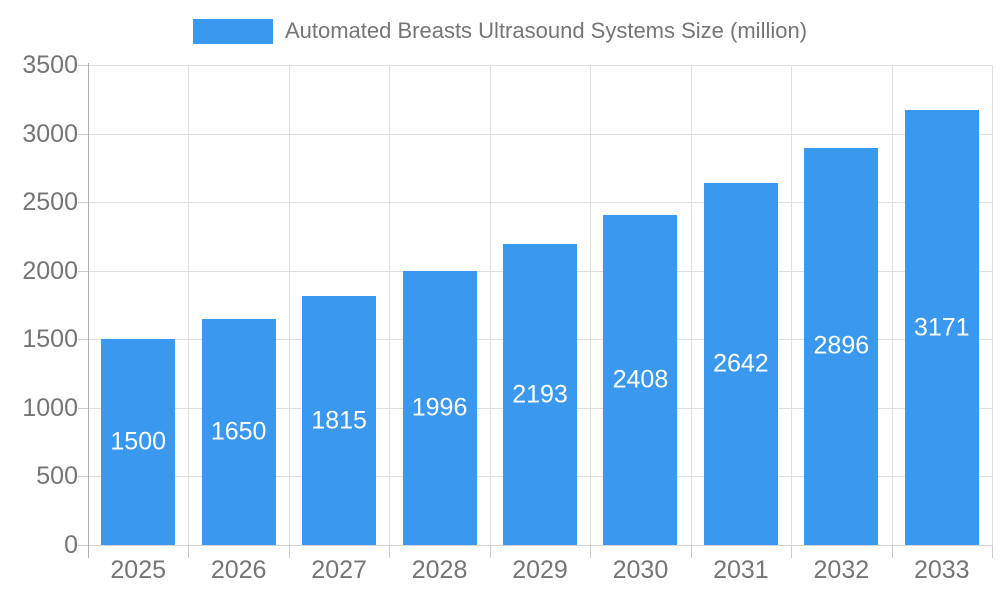 The image size is (1000, 600). What do you see at coordinates (57, 476) in the screenshot?
I see `y-axis-label: 500` at bounding box center [57, 476].